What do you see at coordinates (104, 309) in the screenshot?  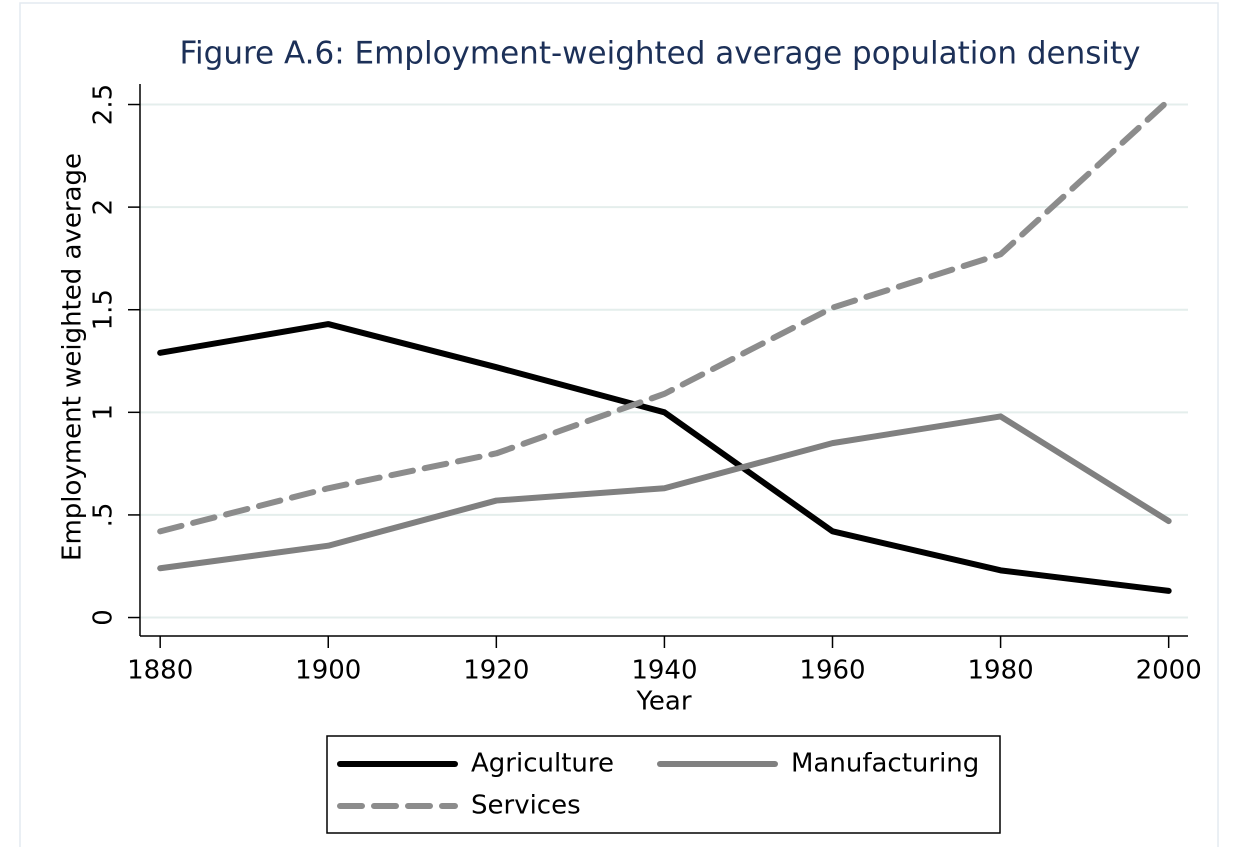 I see `y-tick-label: 1.5` at bounding box center [104, 309].